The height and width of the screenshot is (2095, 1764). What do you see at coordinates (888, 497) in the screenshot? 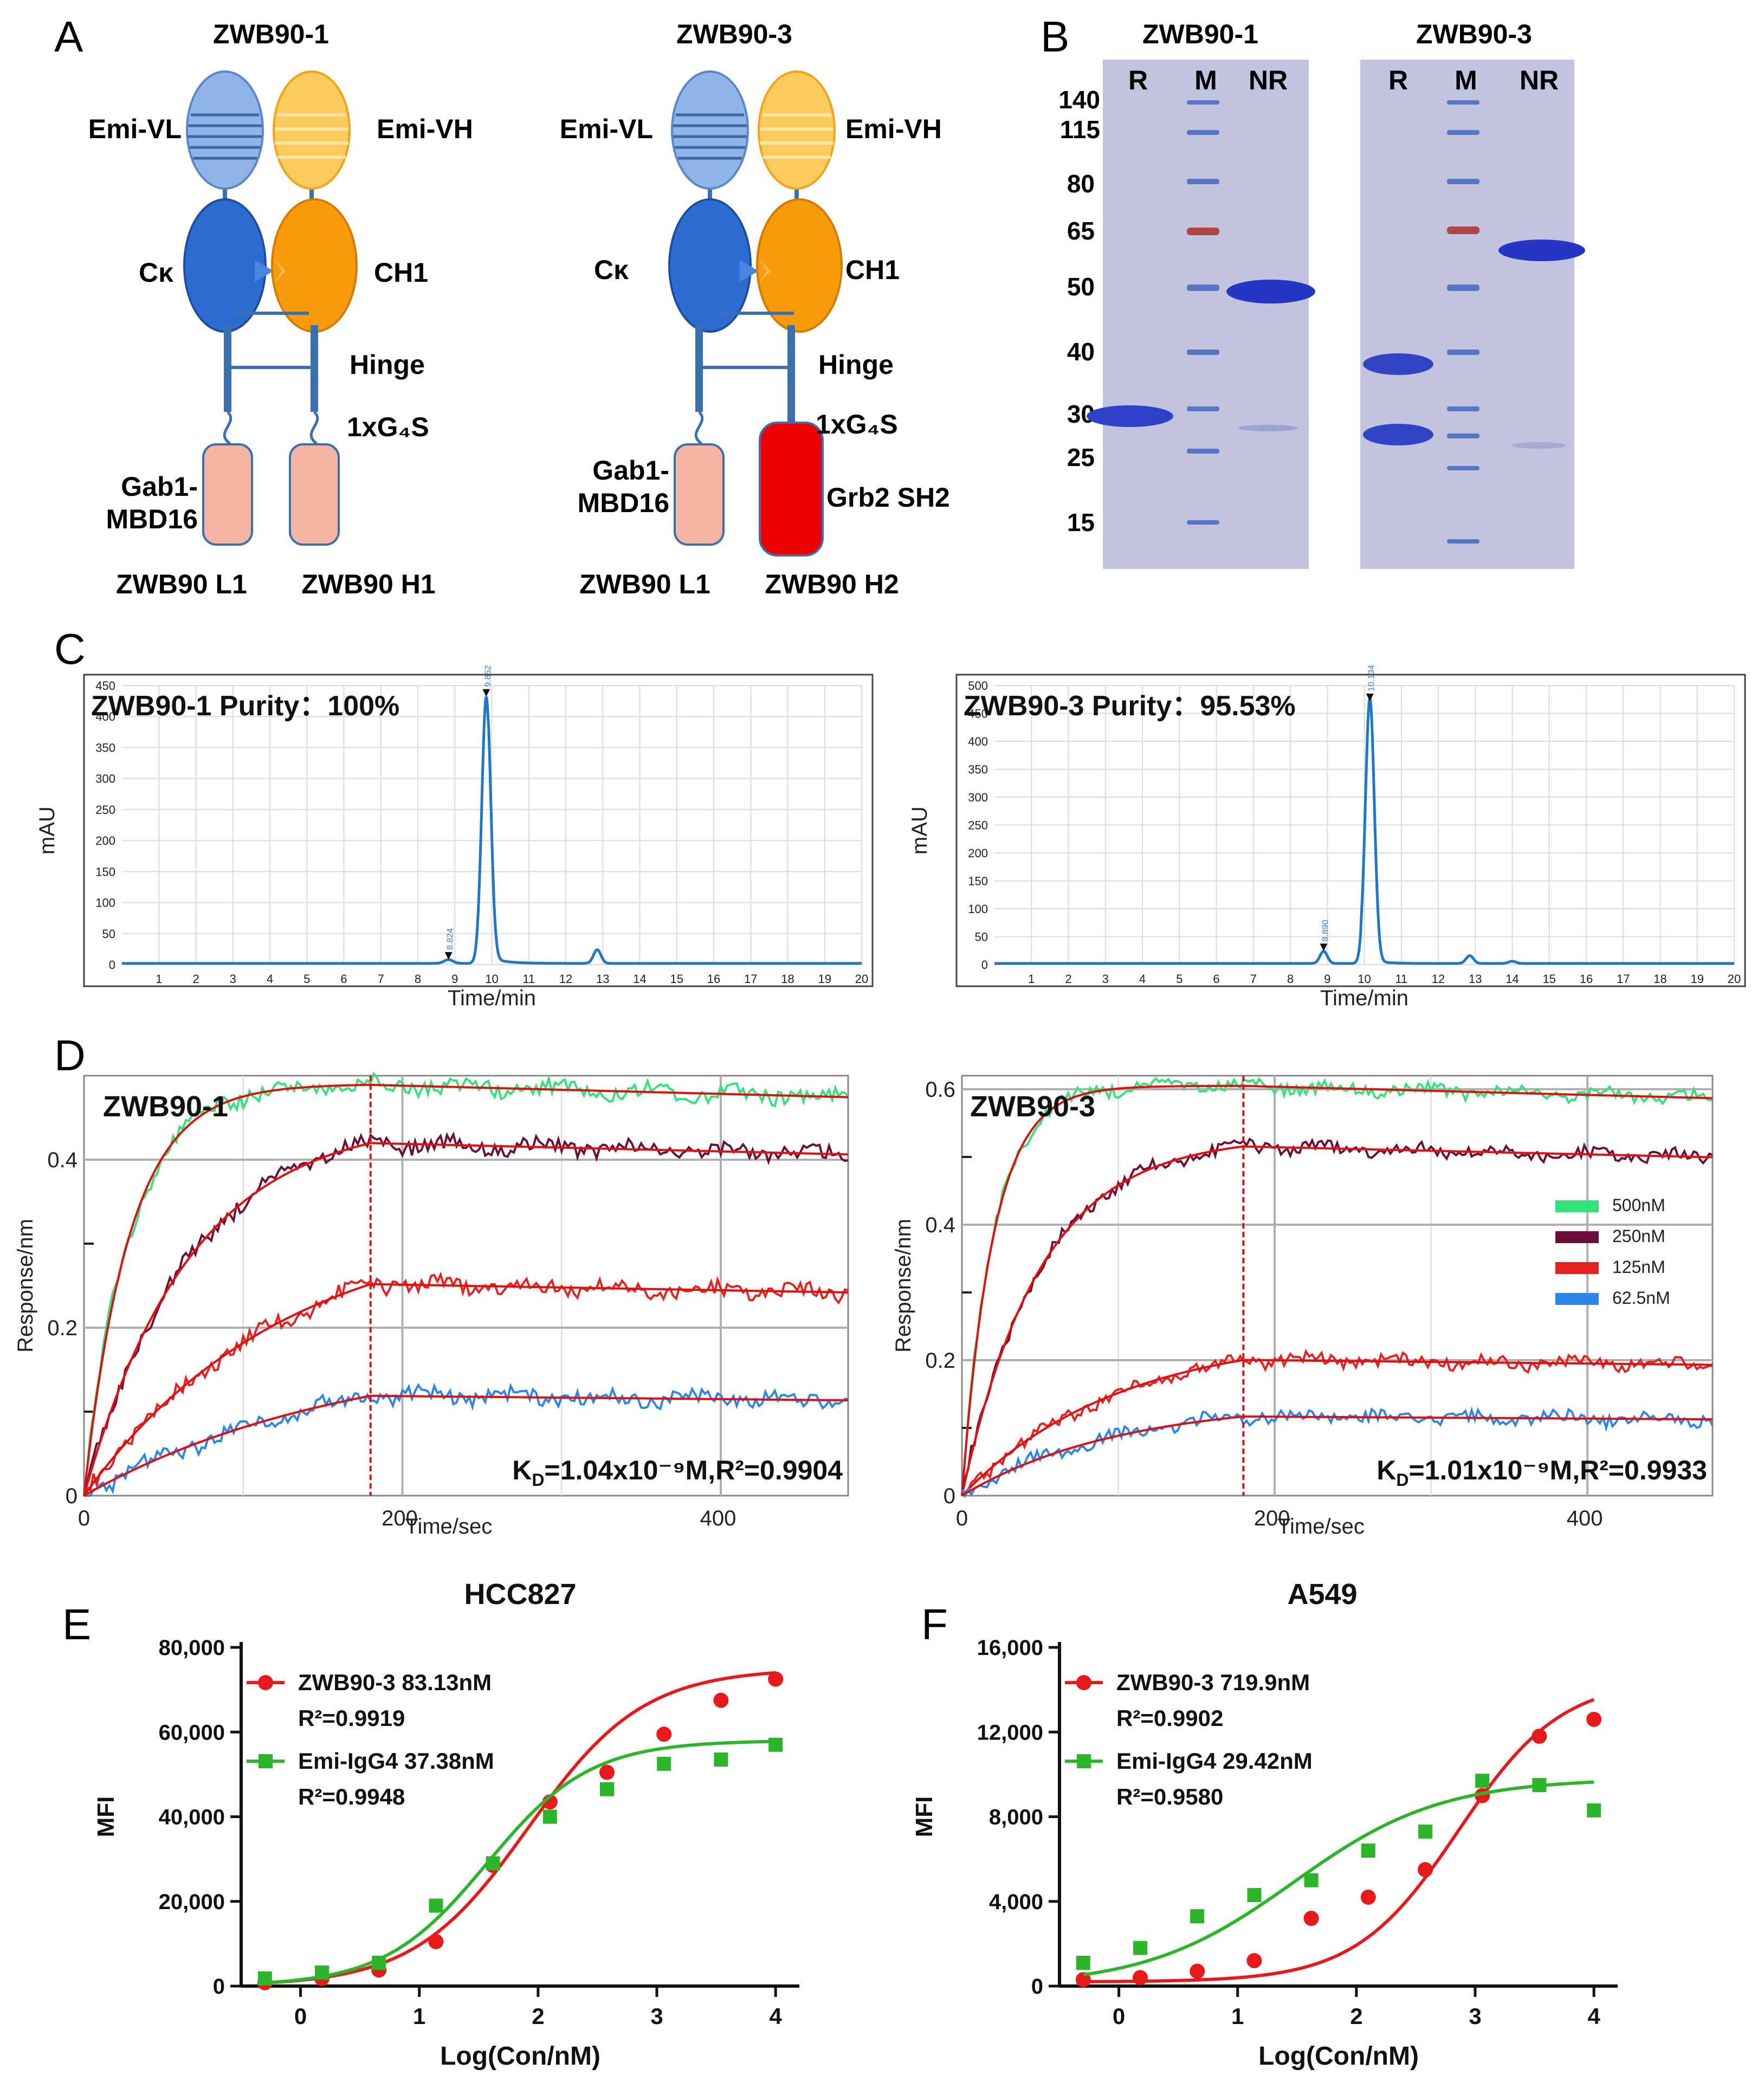
I see `right-domain-label: Grb2 SH2` at bounding box center [888, 497].